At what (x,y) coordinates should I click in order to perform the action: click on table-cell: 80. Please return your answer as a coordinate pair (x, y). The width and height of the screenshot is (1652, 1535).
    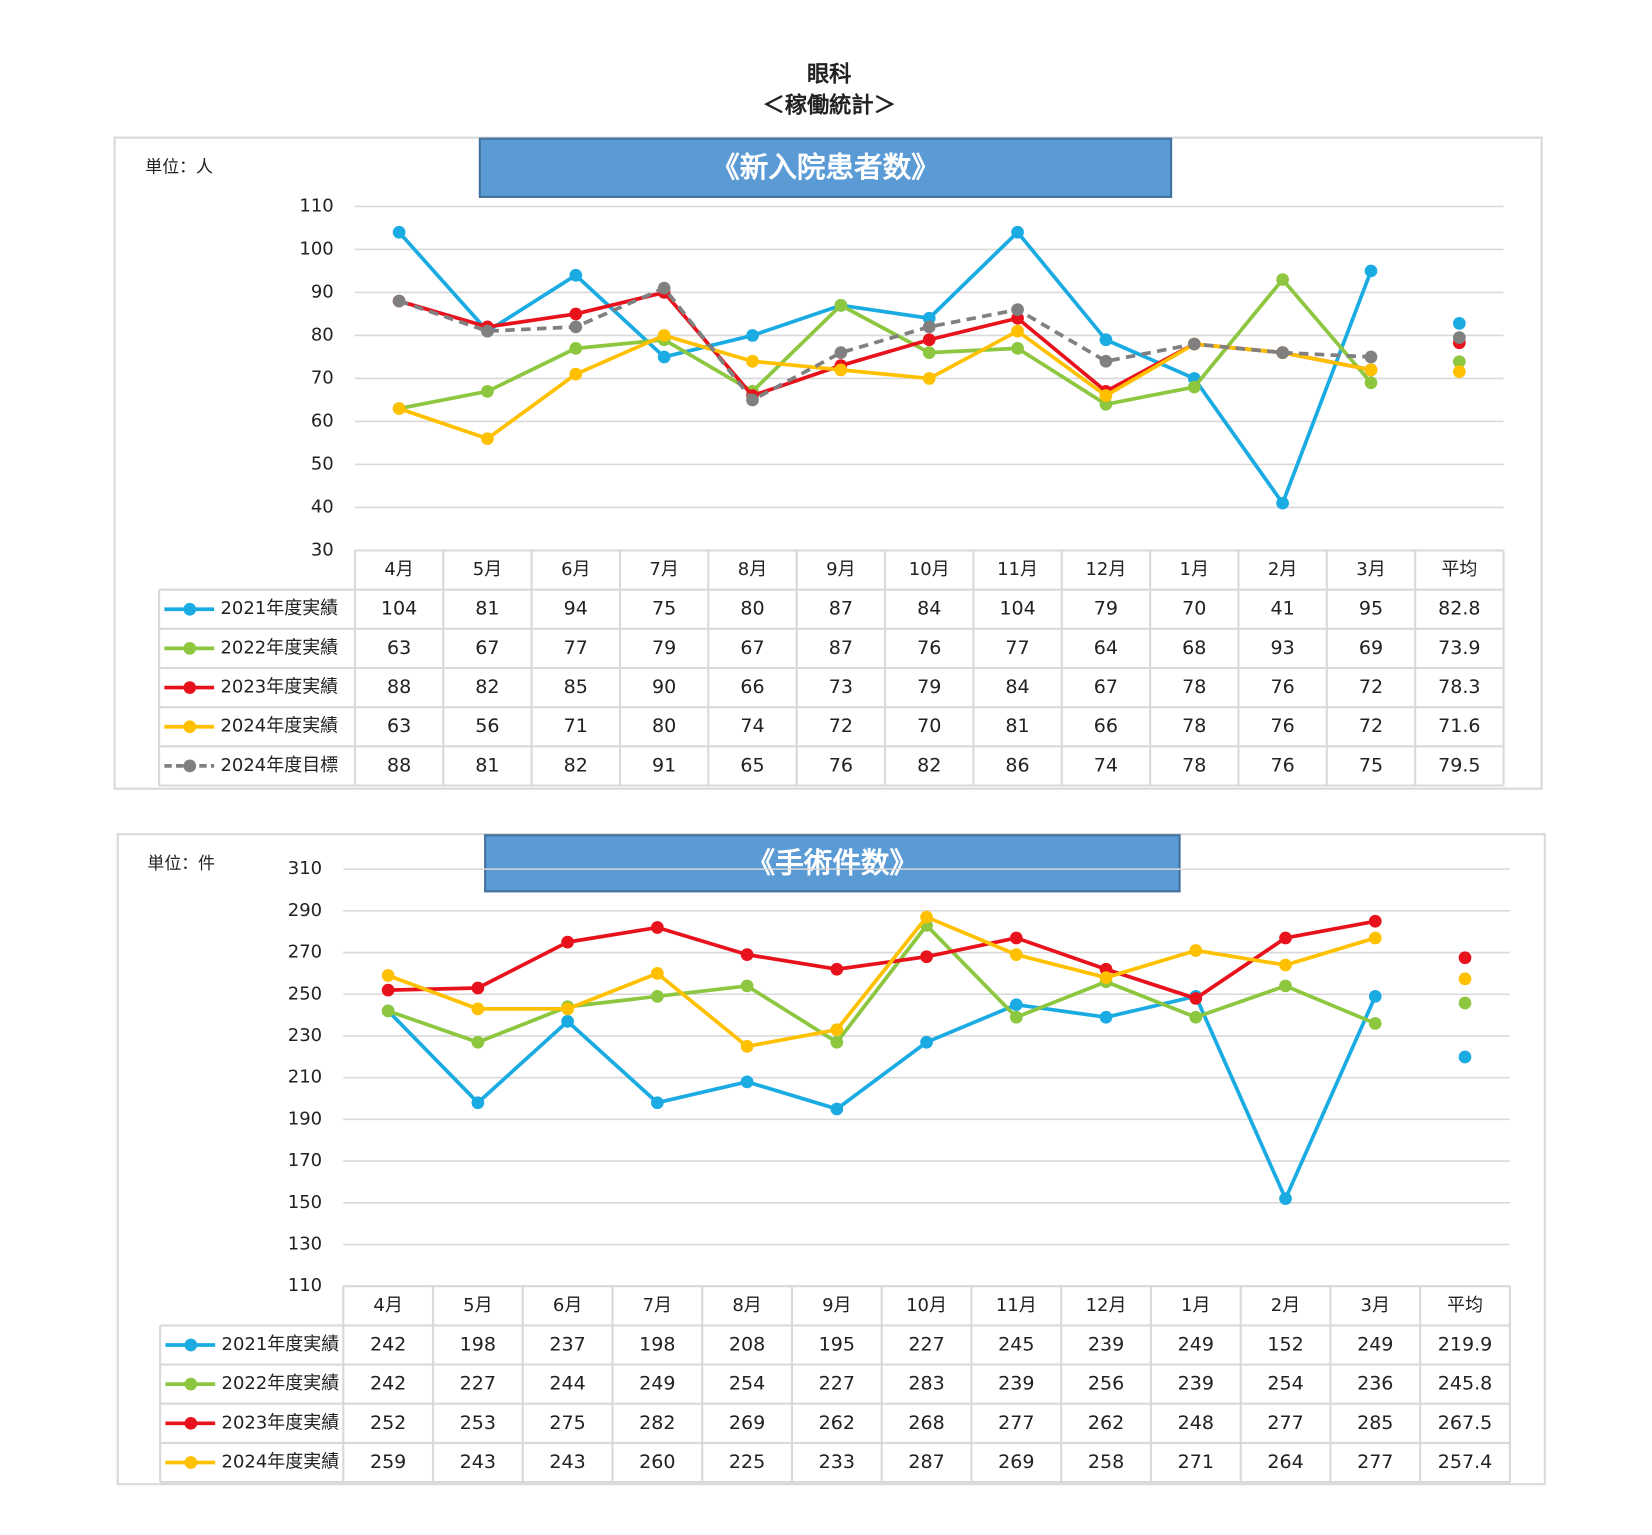
    Looking at the image, I should click on (664, 726).